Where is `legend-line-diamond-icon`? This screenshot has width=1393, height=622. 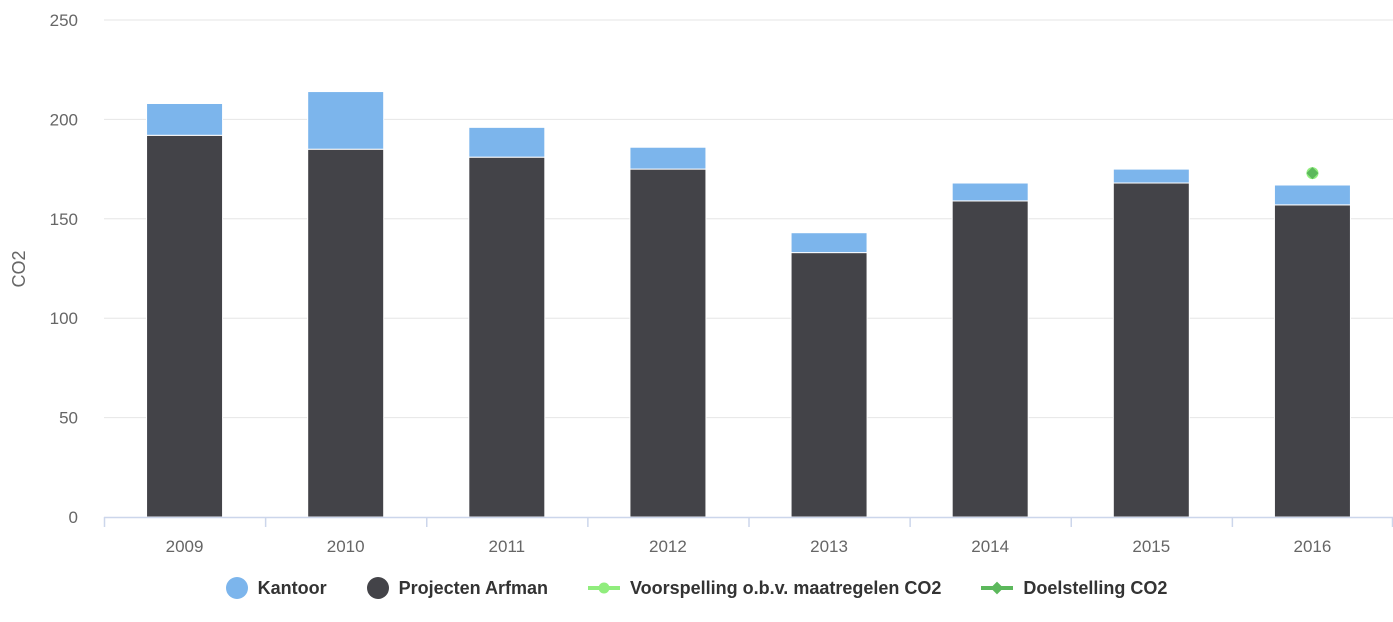 legend-line-diamond-icon is located at coordinates (997, 588).